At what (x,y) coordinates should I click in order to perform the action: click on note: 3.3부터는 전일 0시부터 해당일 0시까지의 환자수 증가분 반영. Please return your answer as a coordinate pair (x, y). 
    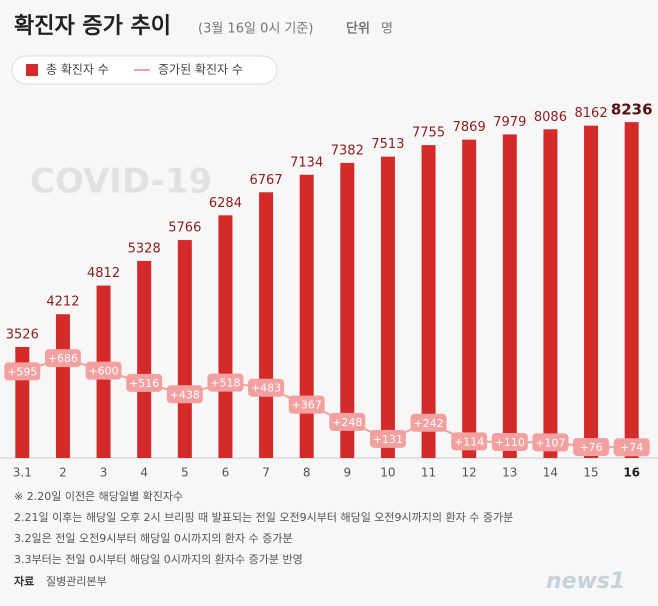
    Looking at the image, I should click on (158, 559).